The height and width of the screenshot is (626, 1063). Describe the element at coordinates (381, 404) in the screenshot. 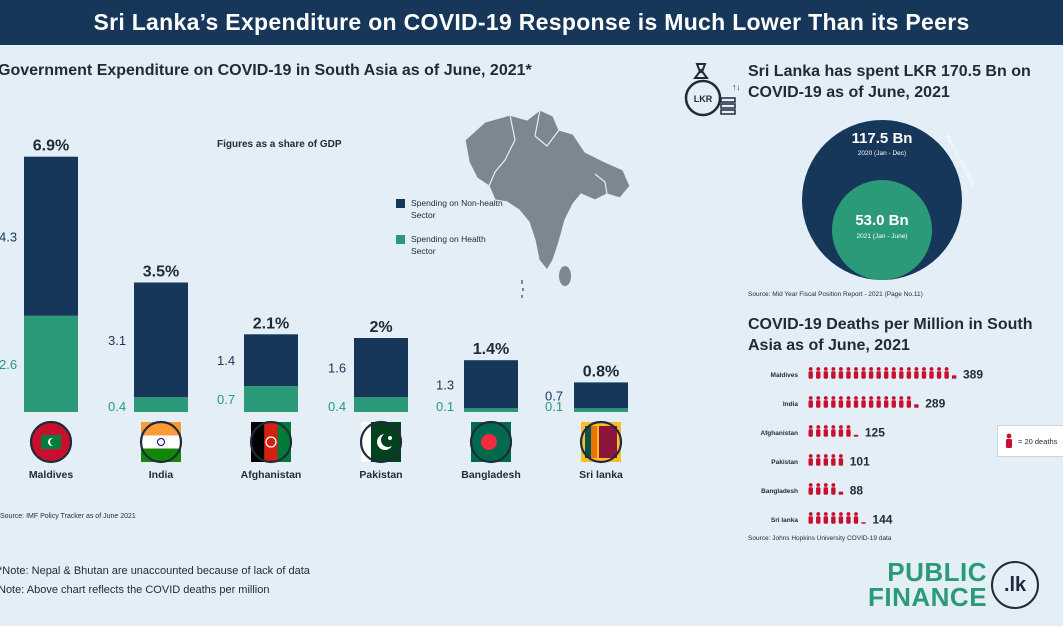

I see `bar-health-pakistan` at that location.